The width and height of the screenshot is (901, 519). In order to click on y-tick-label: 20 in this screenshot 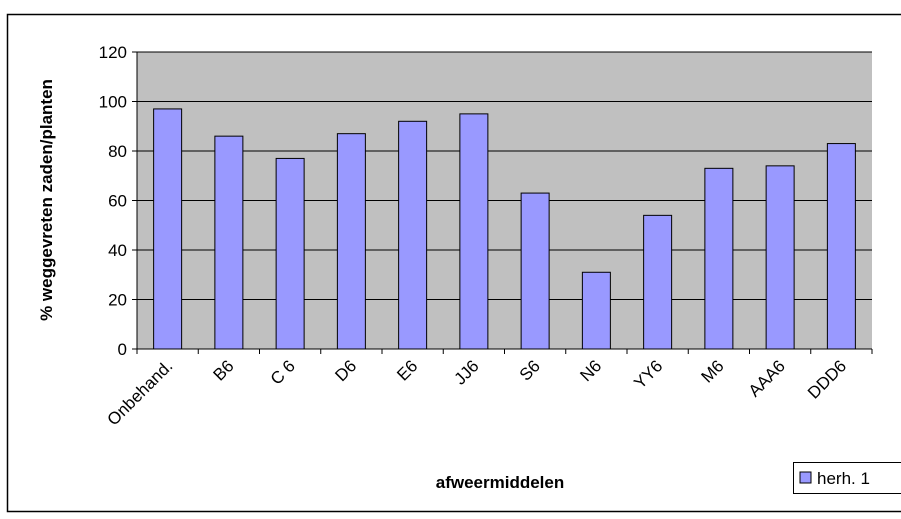, I will do `click(117, 300)`.